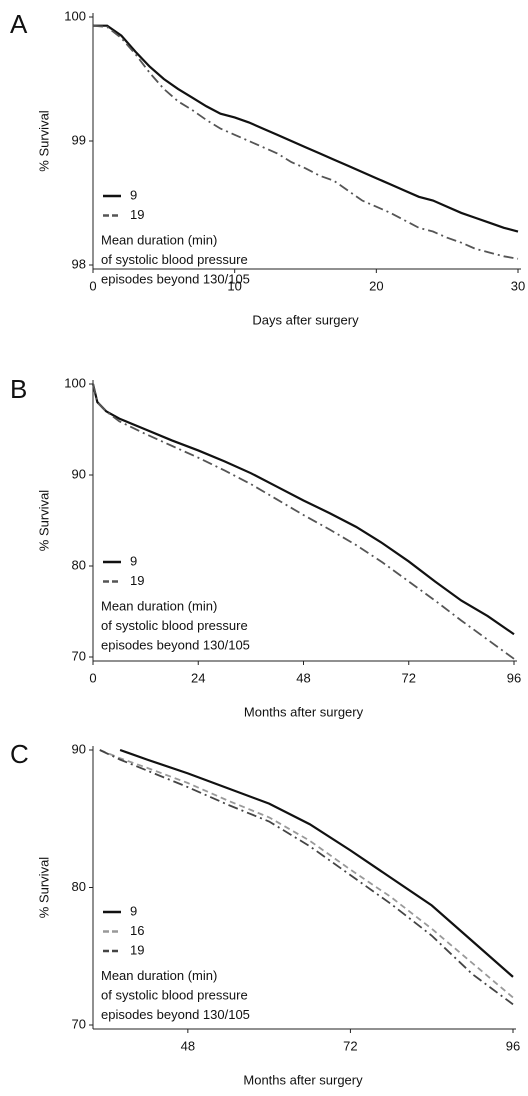  Describe the element at coordinates (79, 139) in the screenshot. I see `y-tick-label: 99` at that location.